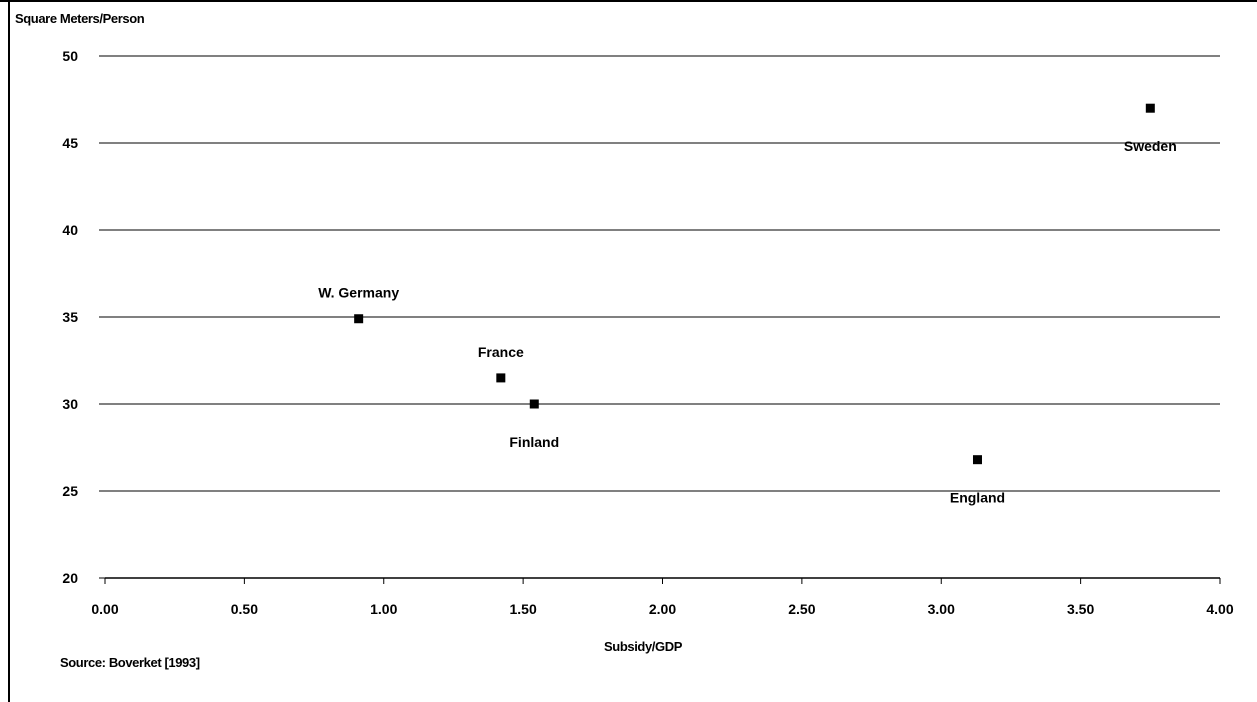 This screenshot has height=702, width=1257. Describe the element at coordinates (70, 404) in the screenshot. I see `y-tick-label: 30` at that location.